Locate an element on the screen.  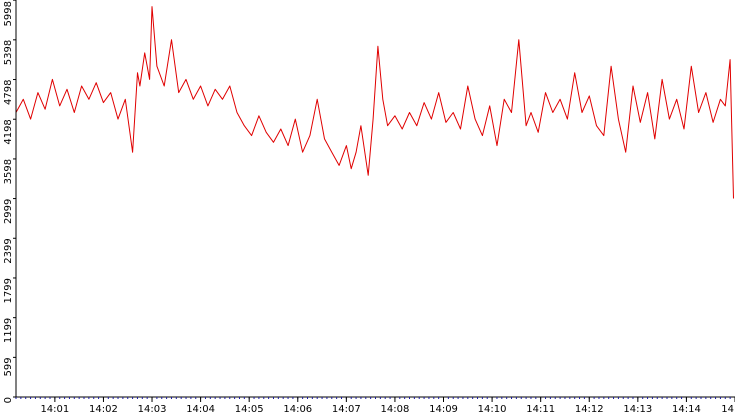
y-tick-label: 3598 is located at coordinates (8, 171).